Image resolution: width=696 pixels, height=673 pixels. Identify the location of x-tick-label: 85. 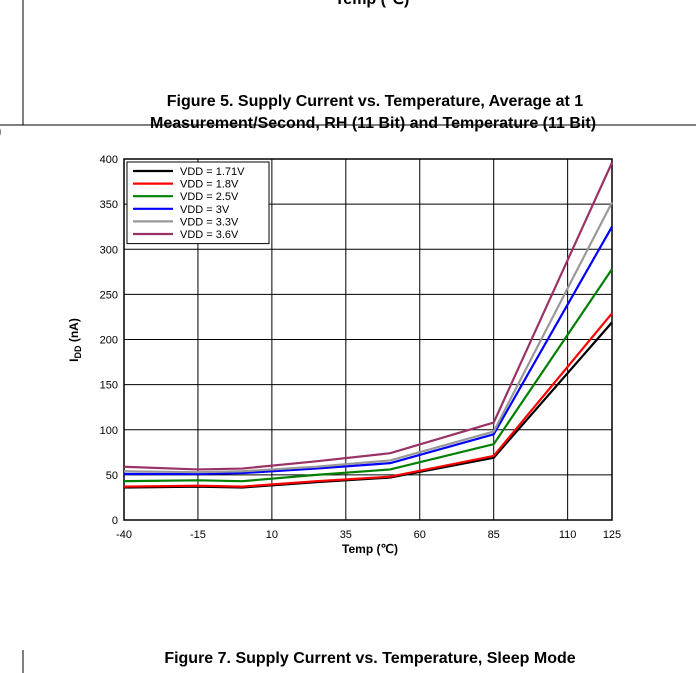
(494, 535).